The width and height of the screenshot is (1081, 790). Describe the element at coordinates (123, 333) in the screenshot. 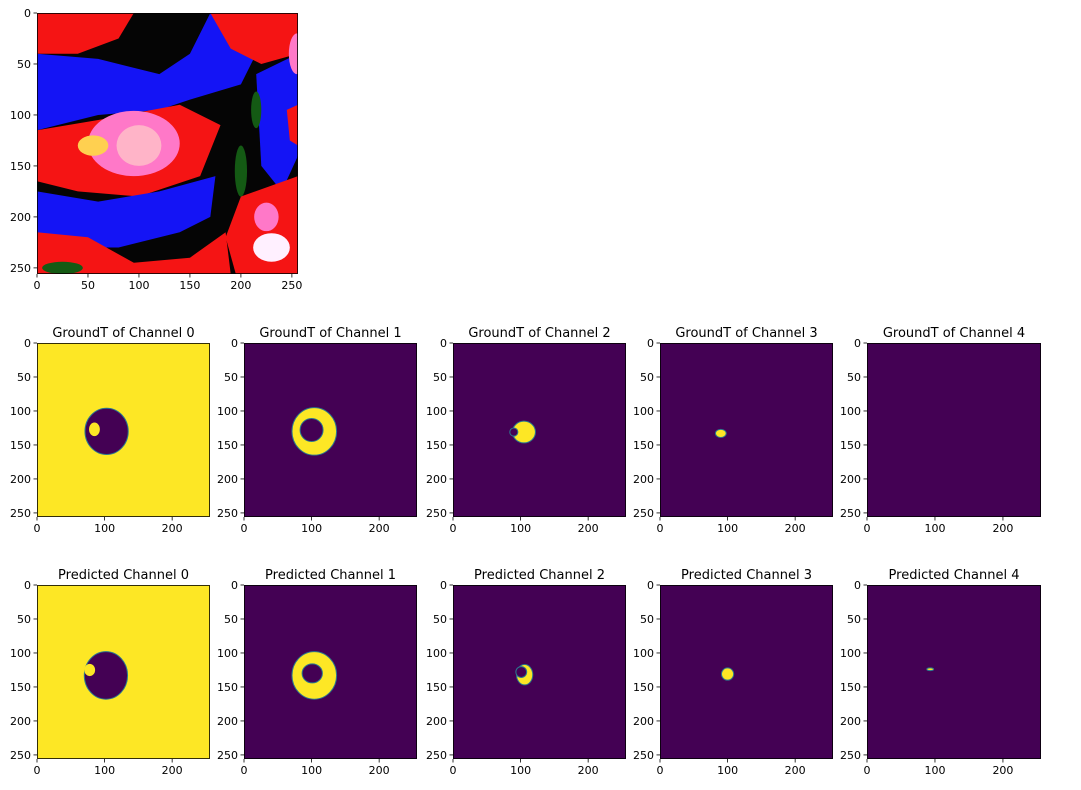

I see `subplot-title: GroundT of Channel 0` at that location.